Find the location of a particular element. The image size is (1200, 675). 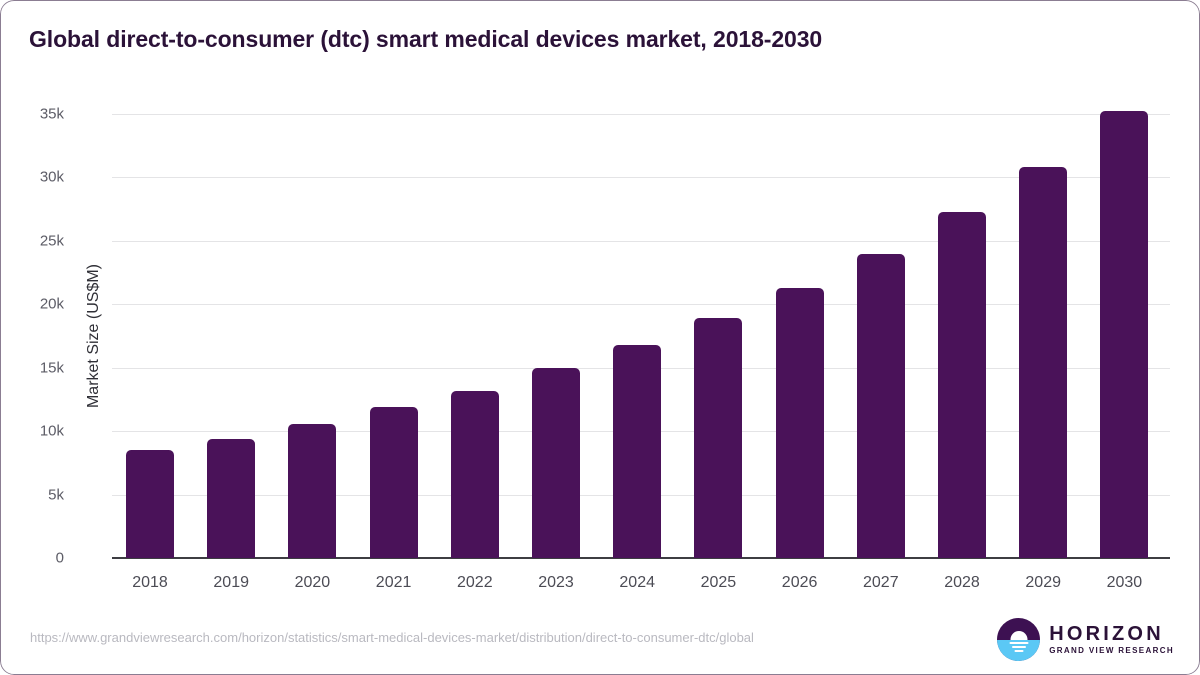

x-tick-2027: 2027 is located at coordinates (881, 582).